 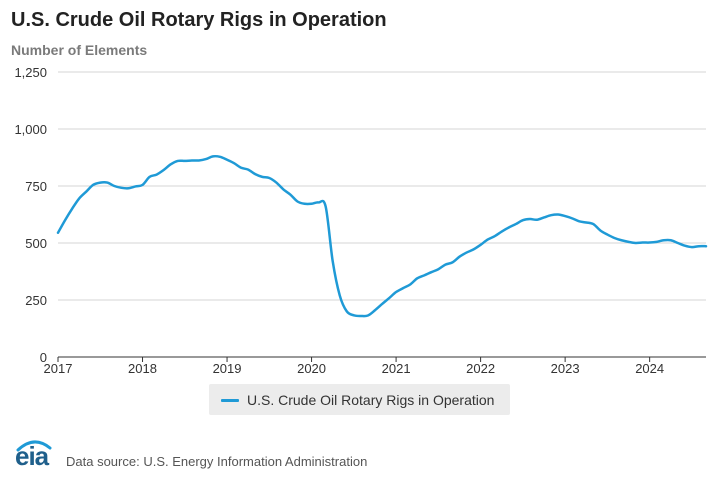 I want to click on chart-title: U.S. Crude Oil Rotary Rigs in Operation, so click(x=199, y=20).